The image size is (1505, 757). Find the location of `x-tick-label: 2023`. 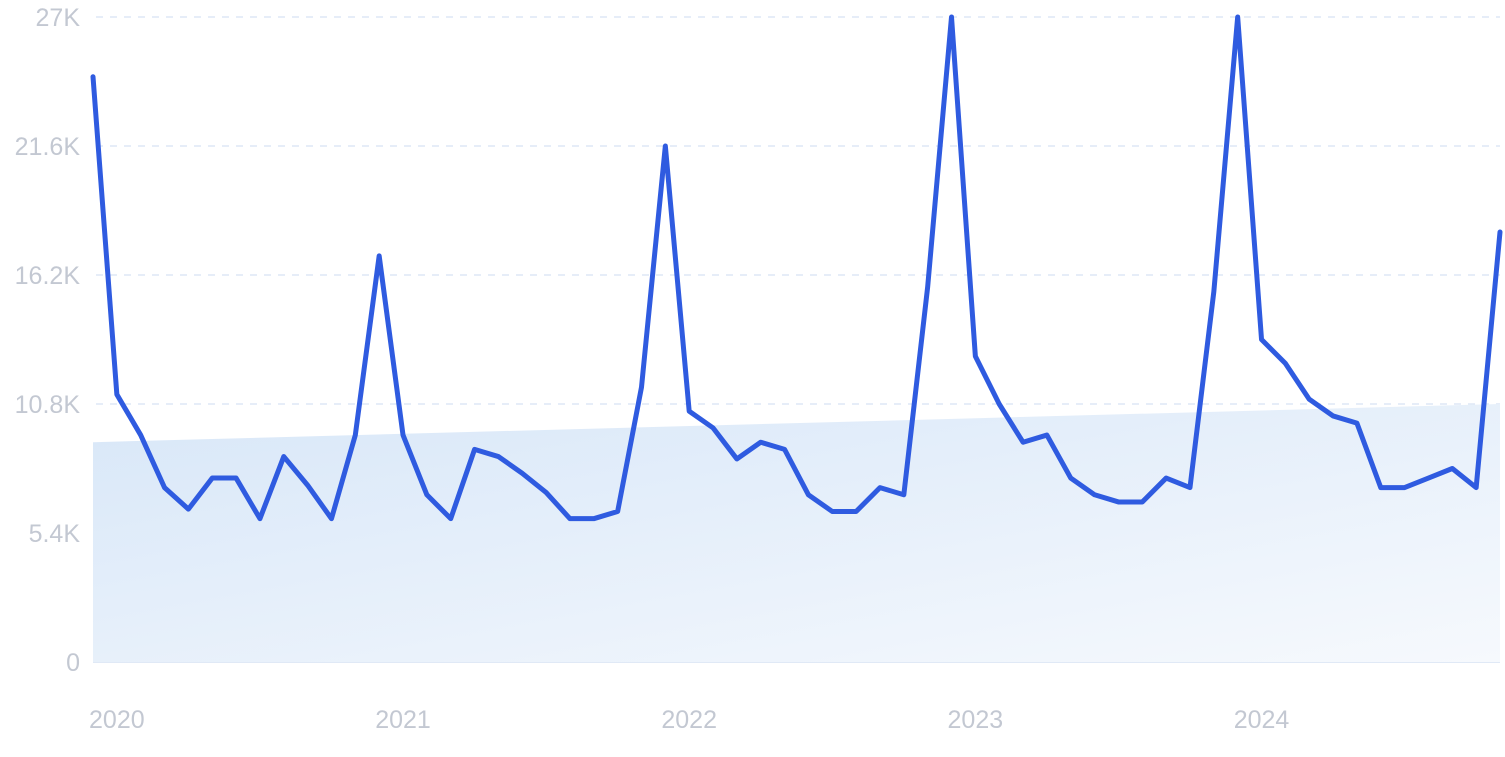

x-tick-label: 2023 is located at coordinates (976, 720).